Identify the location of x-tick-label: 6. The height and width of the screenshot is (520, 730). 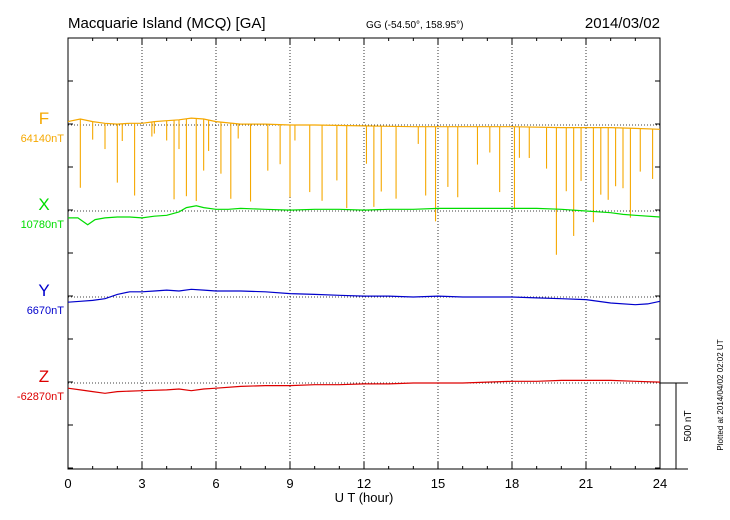
(215, 483).